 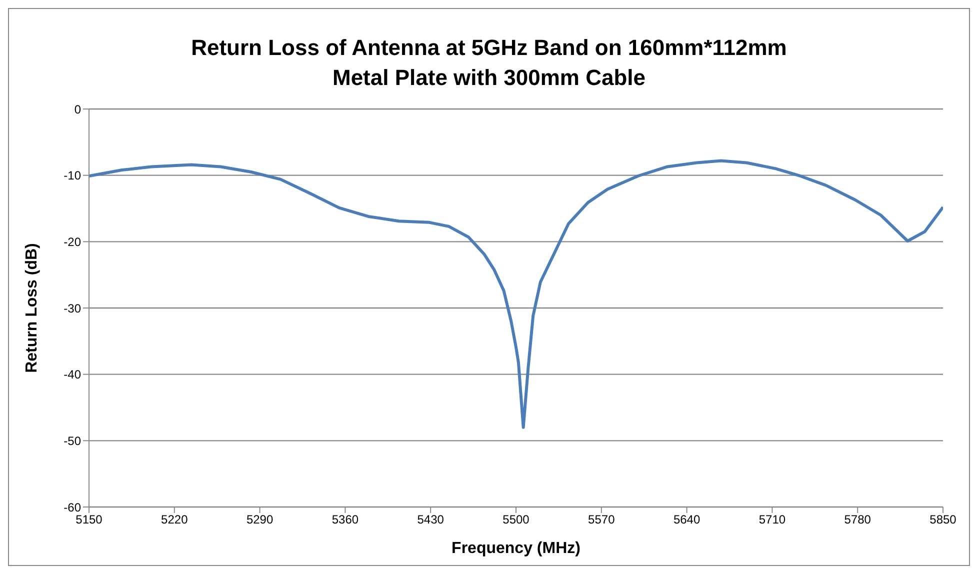 What do you see at coordinates (516, 519) in the screenshot?
I see `x-tick-label: 5500` at bounding box center [516, 519].